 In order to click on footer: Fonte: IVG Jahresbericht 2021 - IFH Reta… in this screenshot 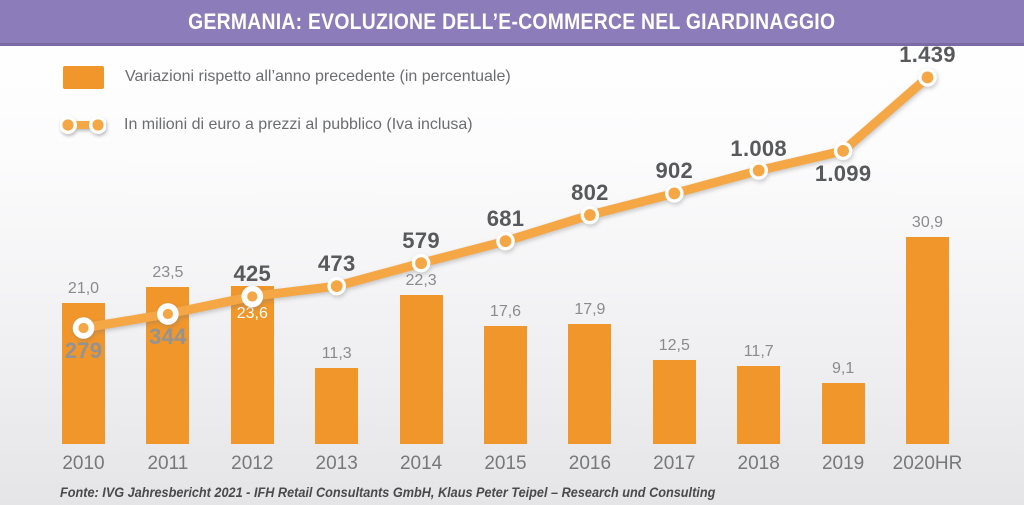, I will do `click(408, 493)`.